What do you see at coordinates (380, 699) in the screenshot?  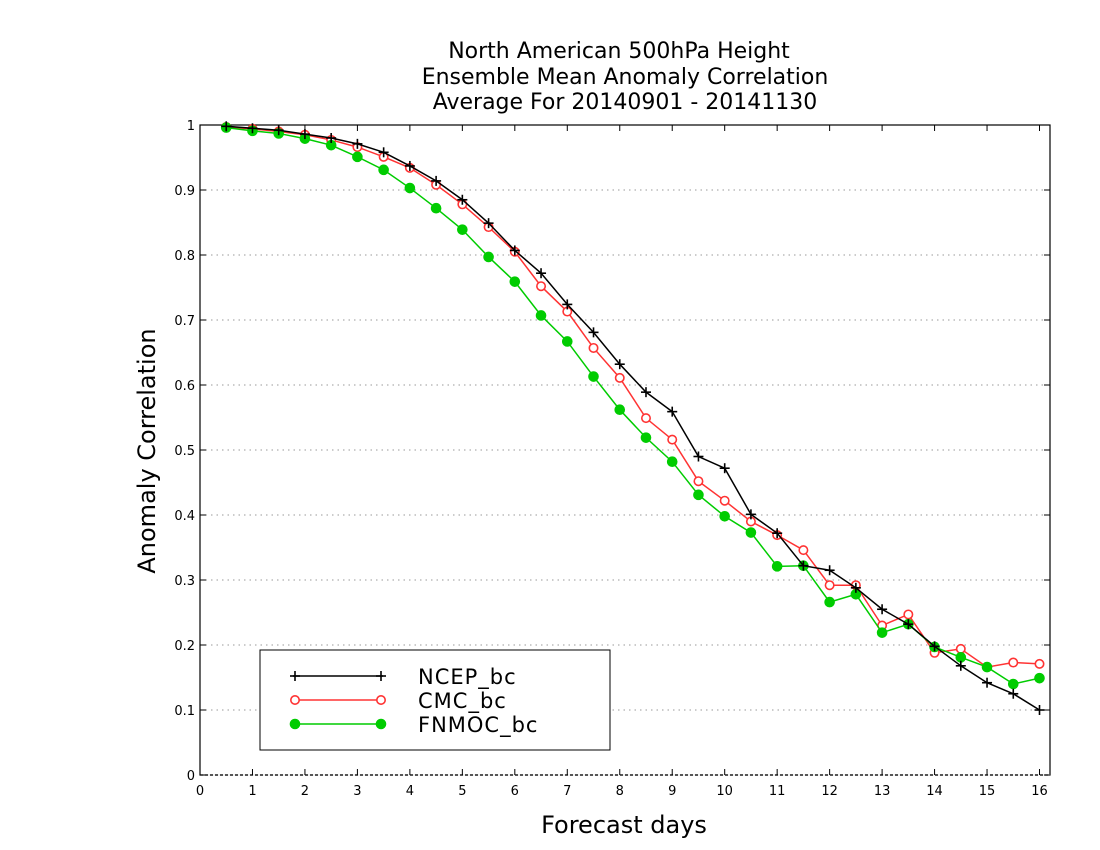 I see `legend-marker-end-CMC_bc` at bounding box center [380, 699].